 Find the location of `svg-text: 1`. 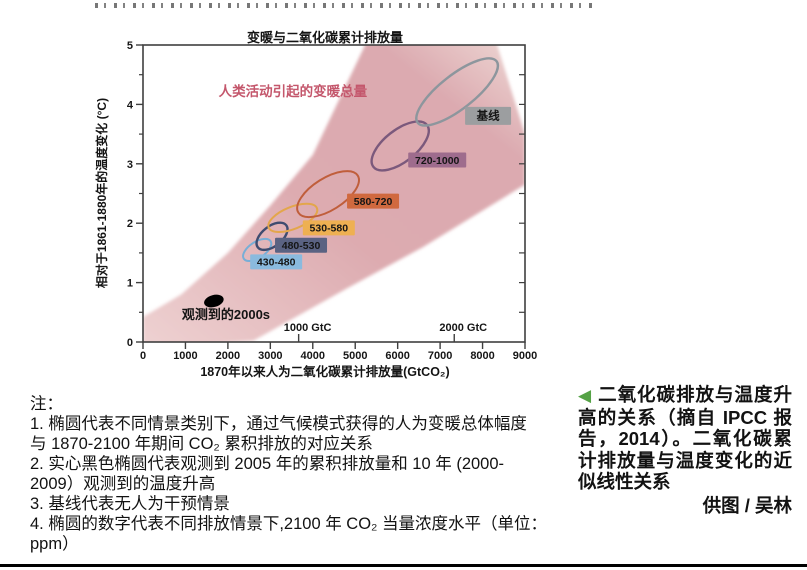

svg-text: 1 is located at coordinates (130, 284).